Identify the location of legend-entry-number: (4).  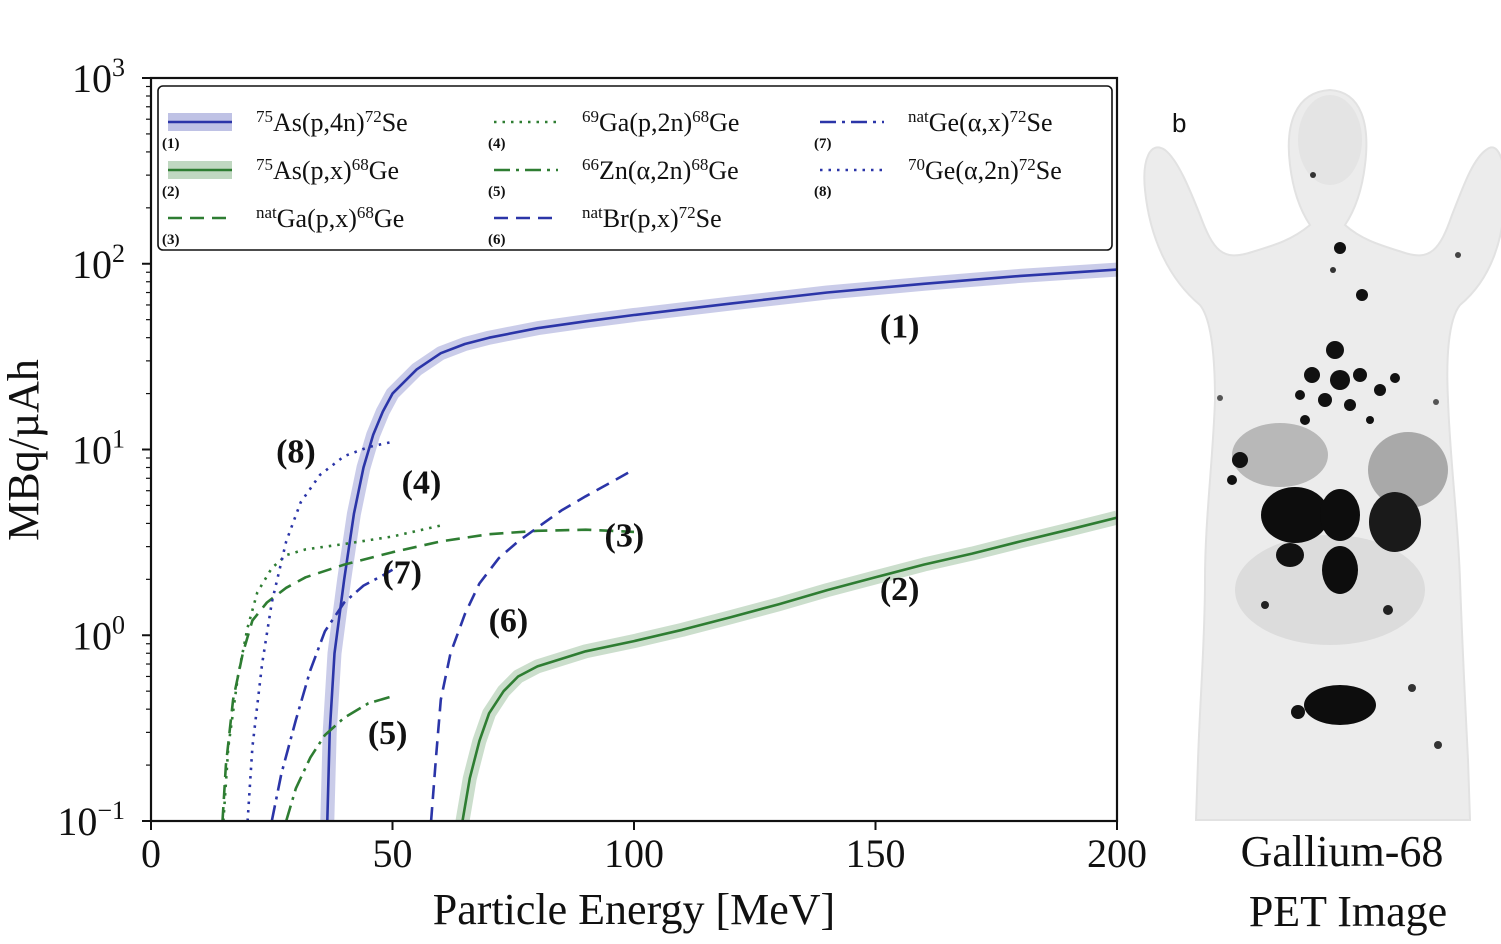
(497, 144).